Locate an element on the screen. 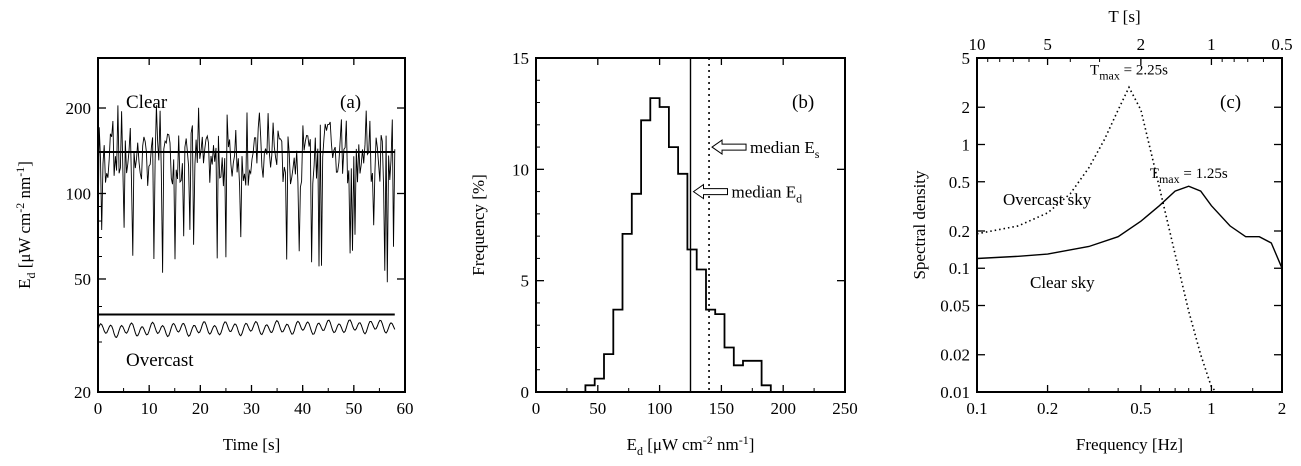  series-line-overcast-sky is located at coordinates (1096, 239).